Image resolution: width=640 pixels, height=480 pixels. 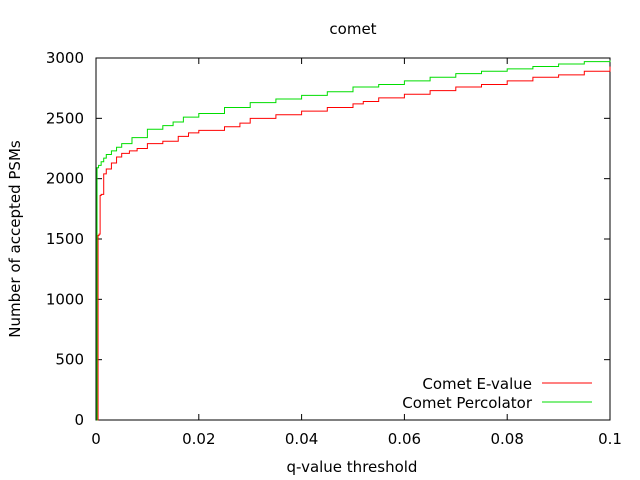 What do you see at coordinates (198, 439) in the screenshot?
I see `x-tick-label: 0.02` at bounding box center [198, 439].